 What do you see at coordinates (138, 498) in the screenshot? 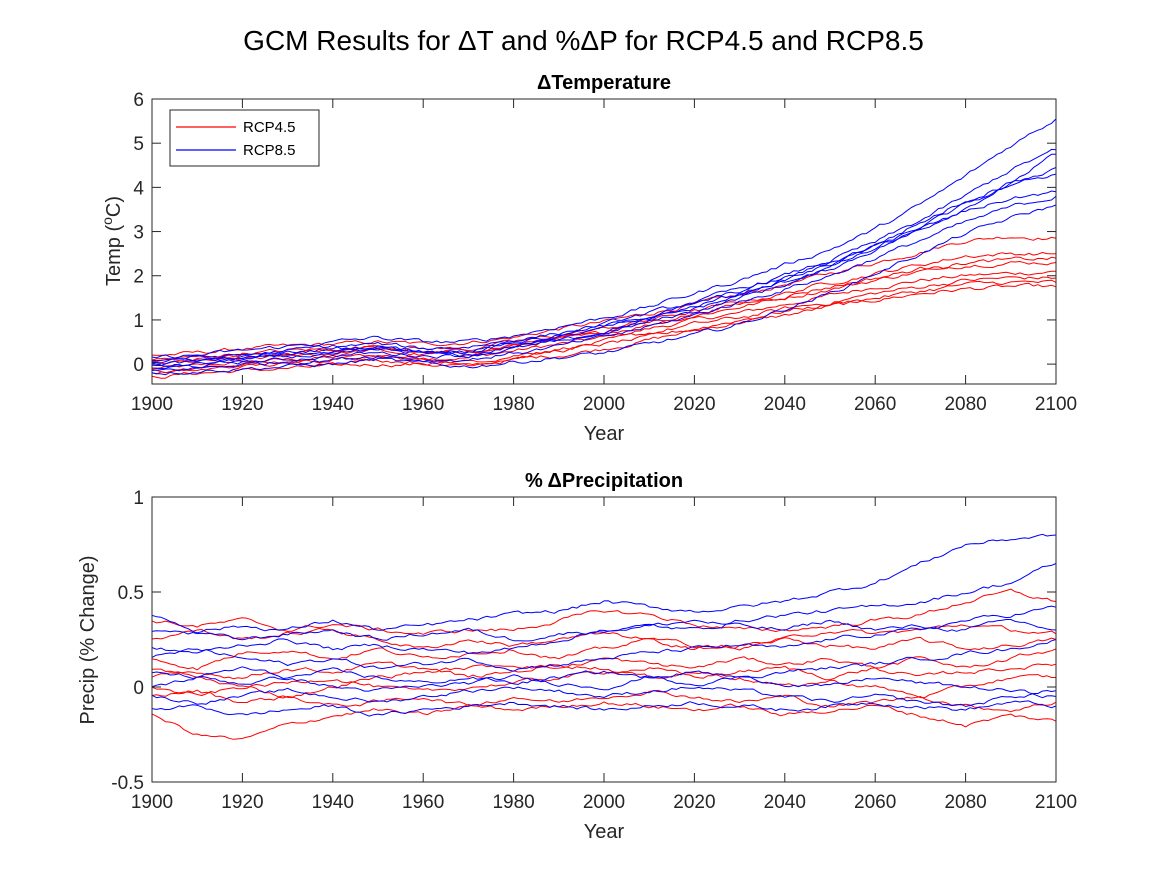
I see `precipitation-y-tick-label: 1` at bounding box center [138, 498].